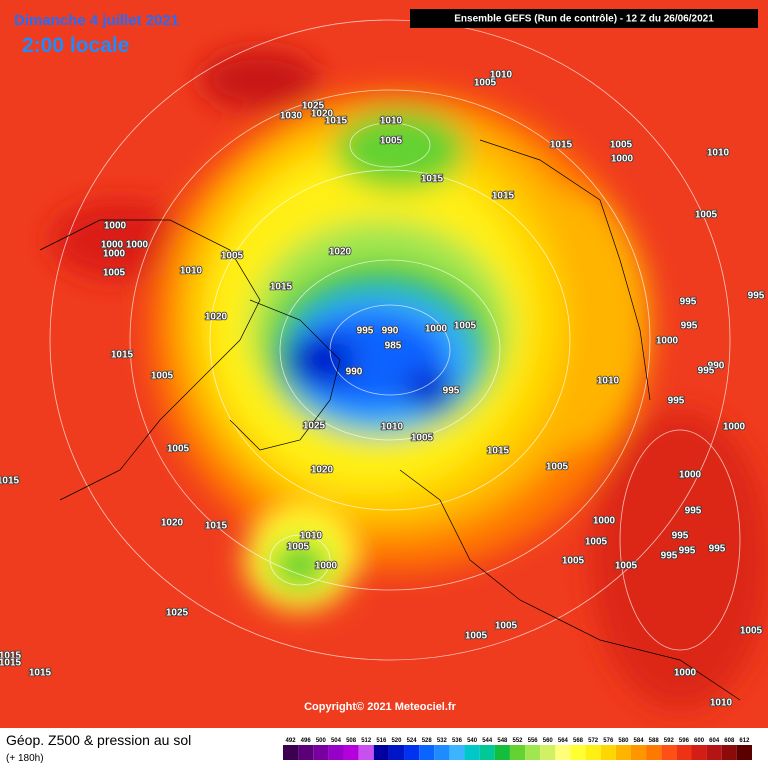 This screenshot has height=768, width=768. I want to click on legend-label: 596, so click(684, 741).